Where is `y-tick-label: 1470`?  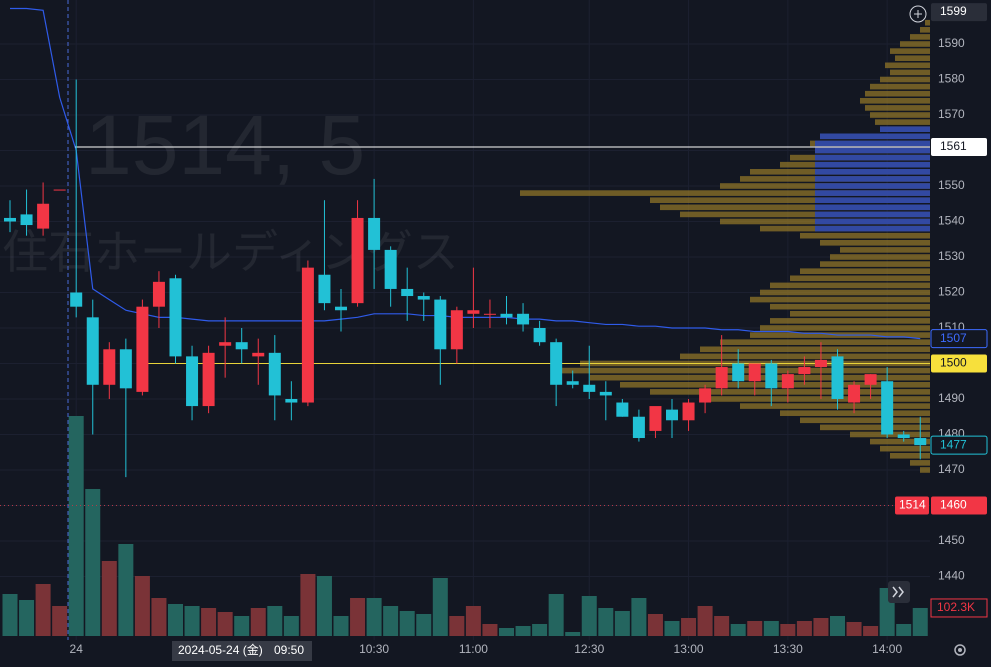
y-tick-label: 1470 is located at coordinates (951, 469).